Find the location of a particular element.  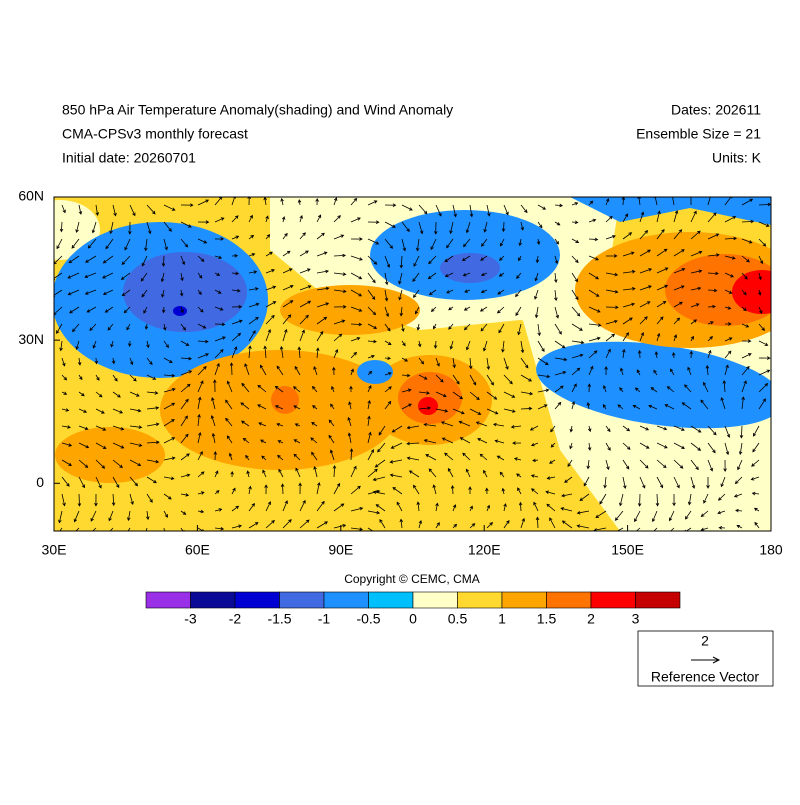

colorbar-swatch is located at coordinates (257, 600).